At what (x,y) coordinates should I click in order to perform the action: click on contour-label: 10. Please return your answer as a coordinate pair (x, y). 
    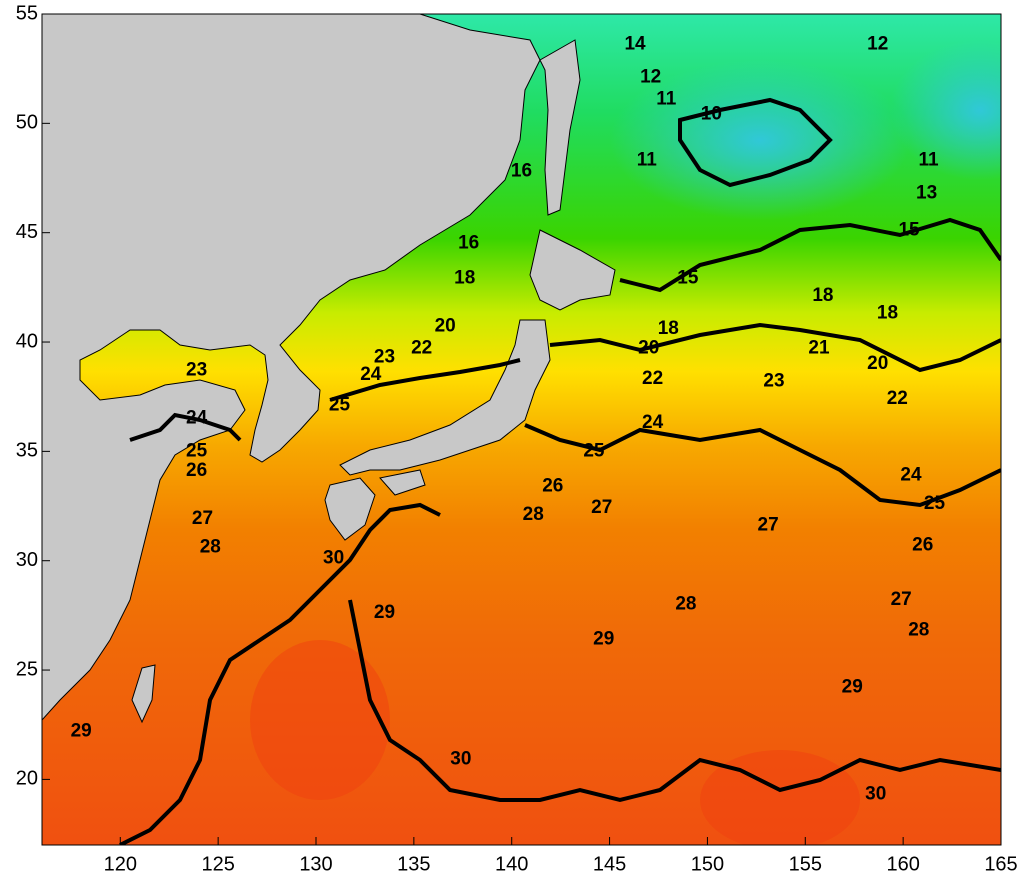
    Looking at the image, I should click on (711, 114).